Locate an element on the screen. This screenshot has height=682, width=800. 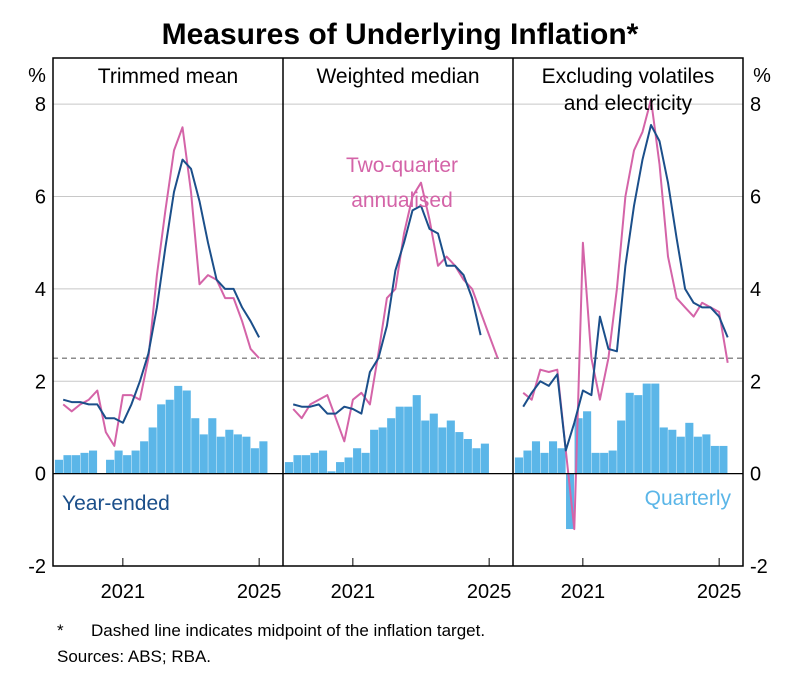
y-unit-left: % is located at coordinates (37, 76).